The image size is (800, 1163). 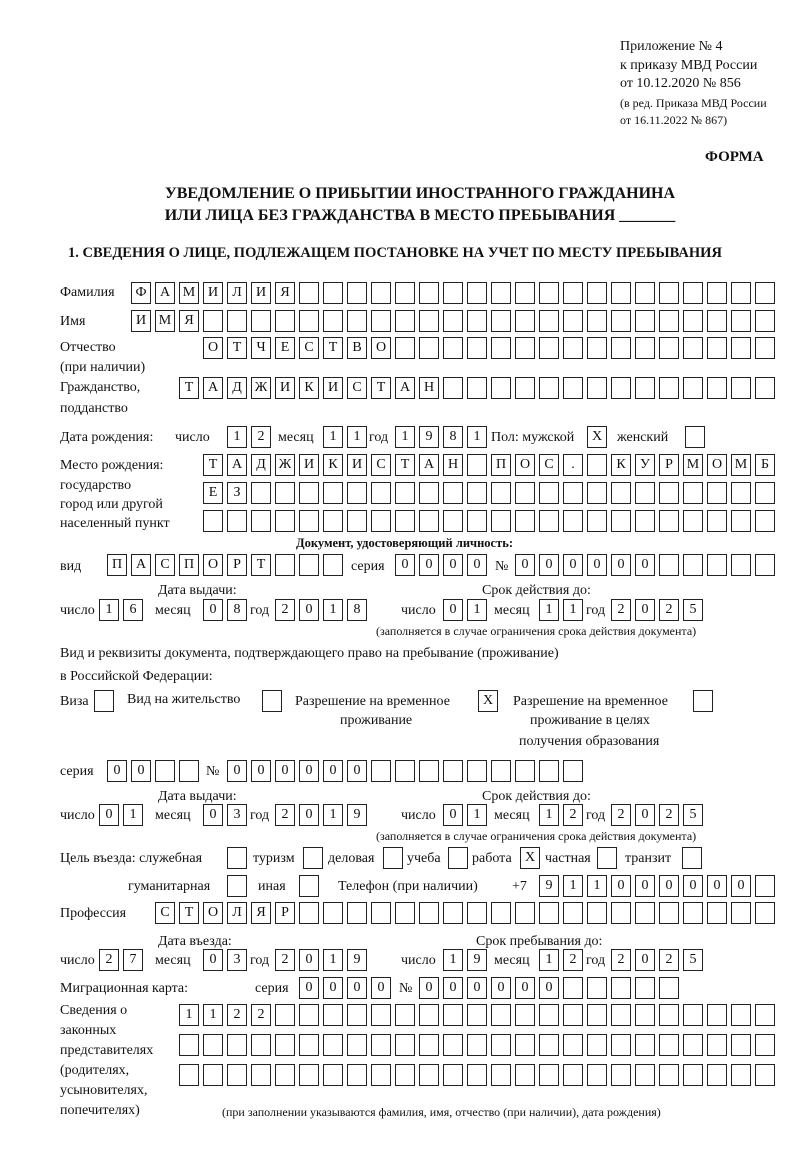 I want to click on form-cell: 9, so click(x=429, y=437).